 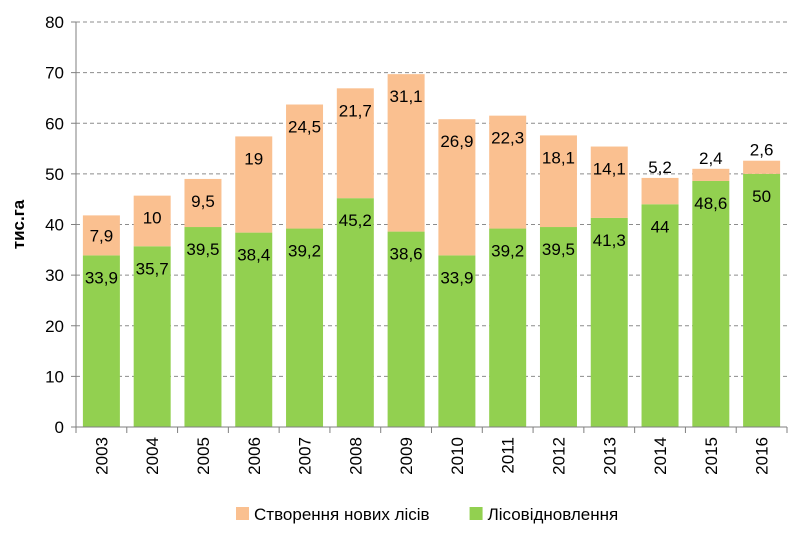 What do you see at coordinates (406, 96) in the screenshot?
I see `data-label: 31,1` at bounding box center [406, 96].